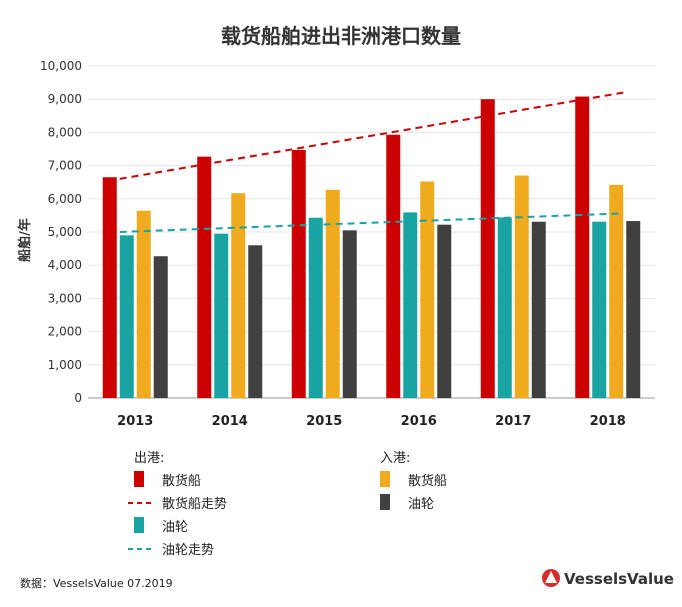 The width and height of the screenshot is (682, 607). I want to click on y-tick-label: 5,000, so click(65, 232).